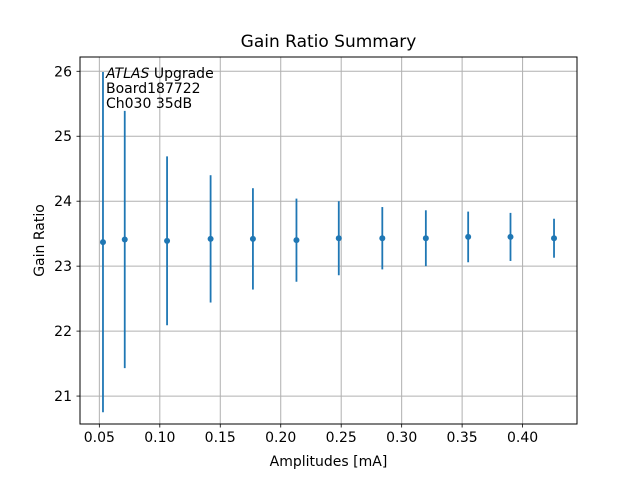  I want to click on y-tick-label: 26, so click(63, 72).